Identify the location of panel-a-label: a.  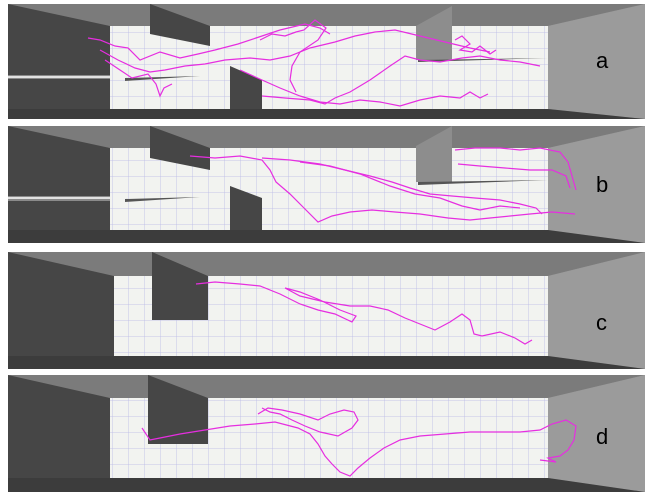
(602, 60).